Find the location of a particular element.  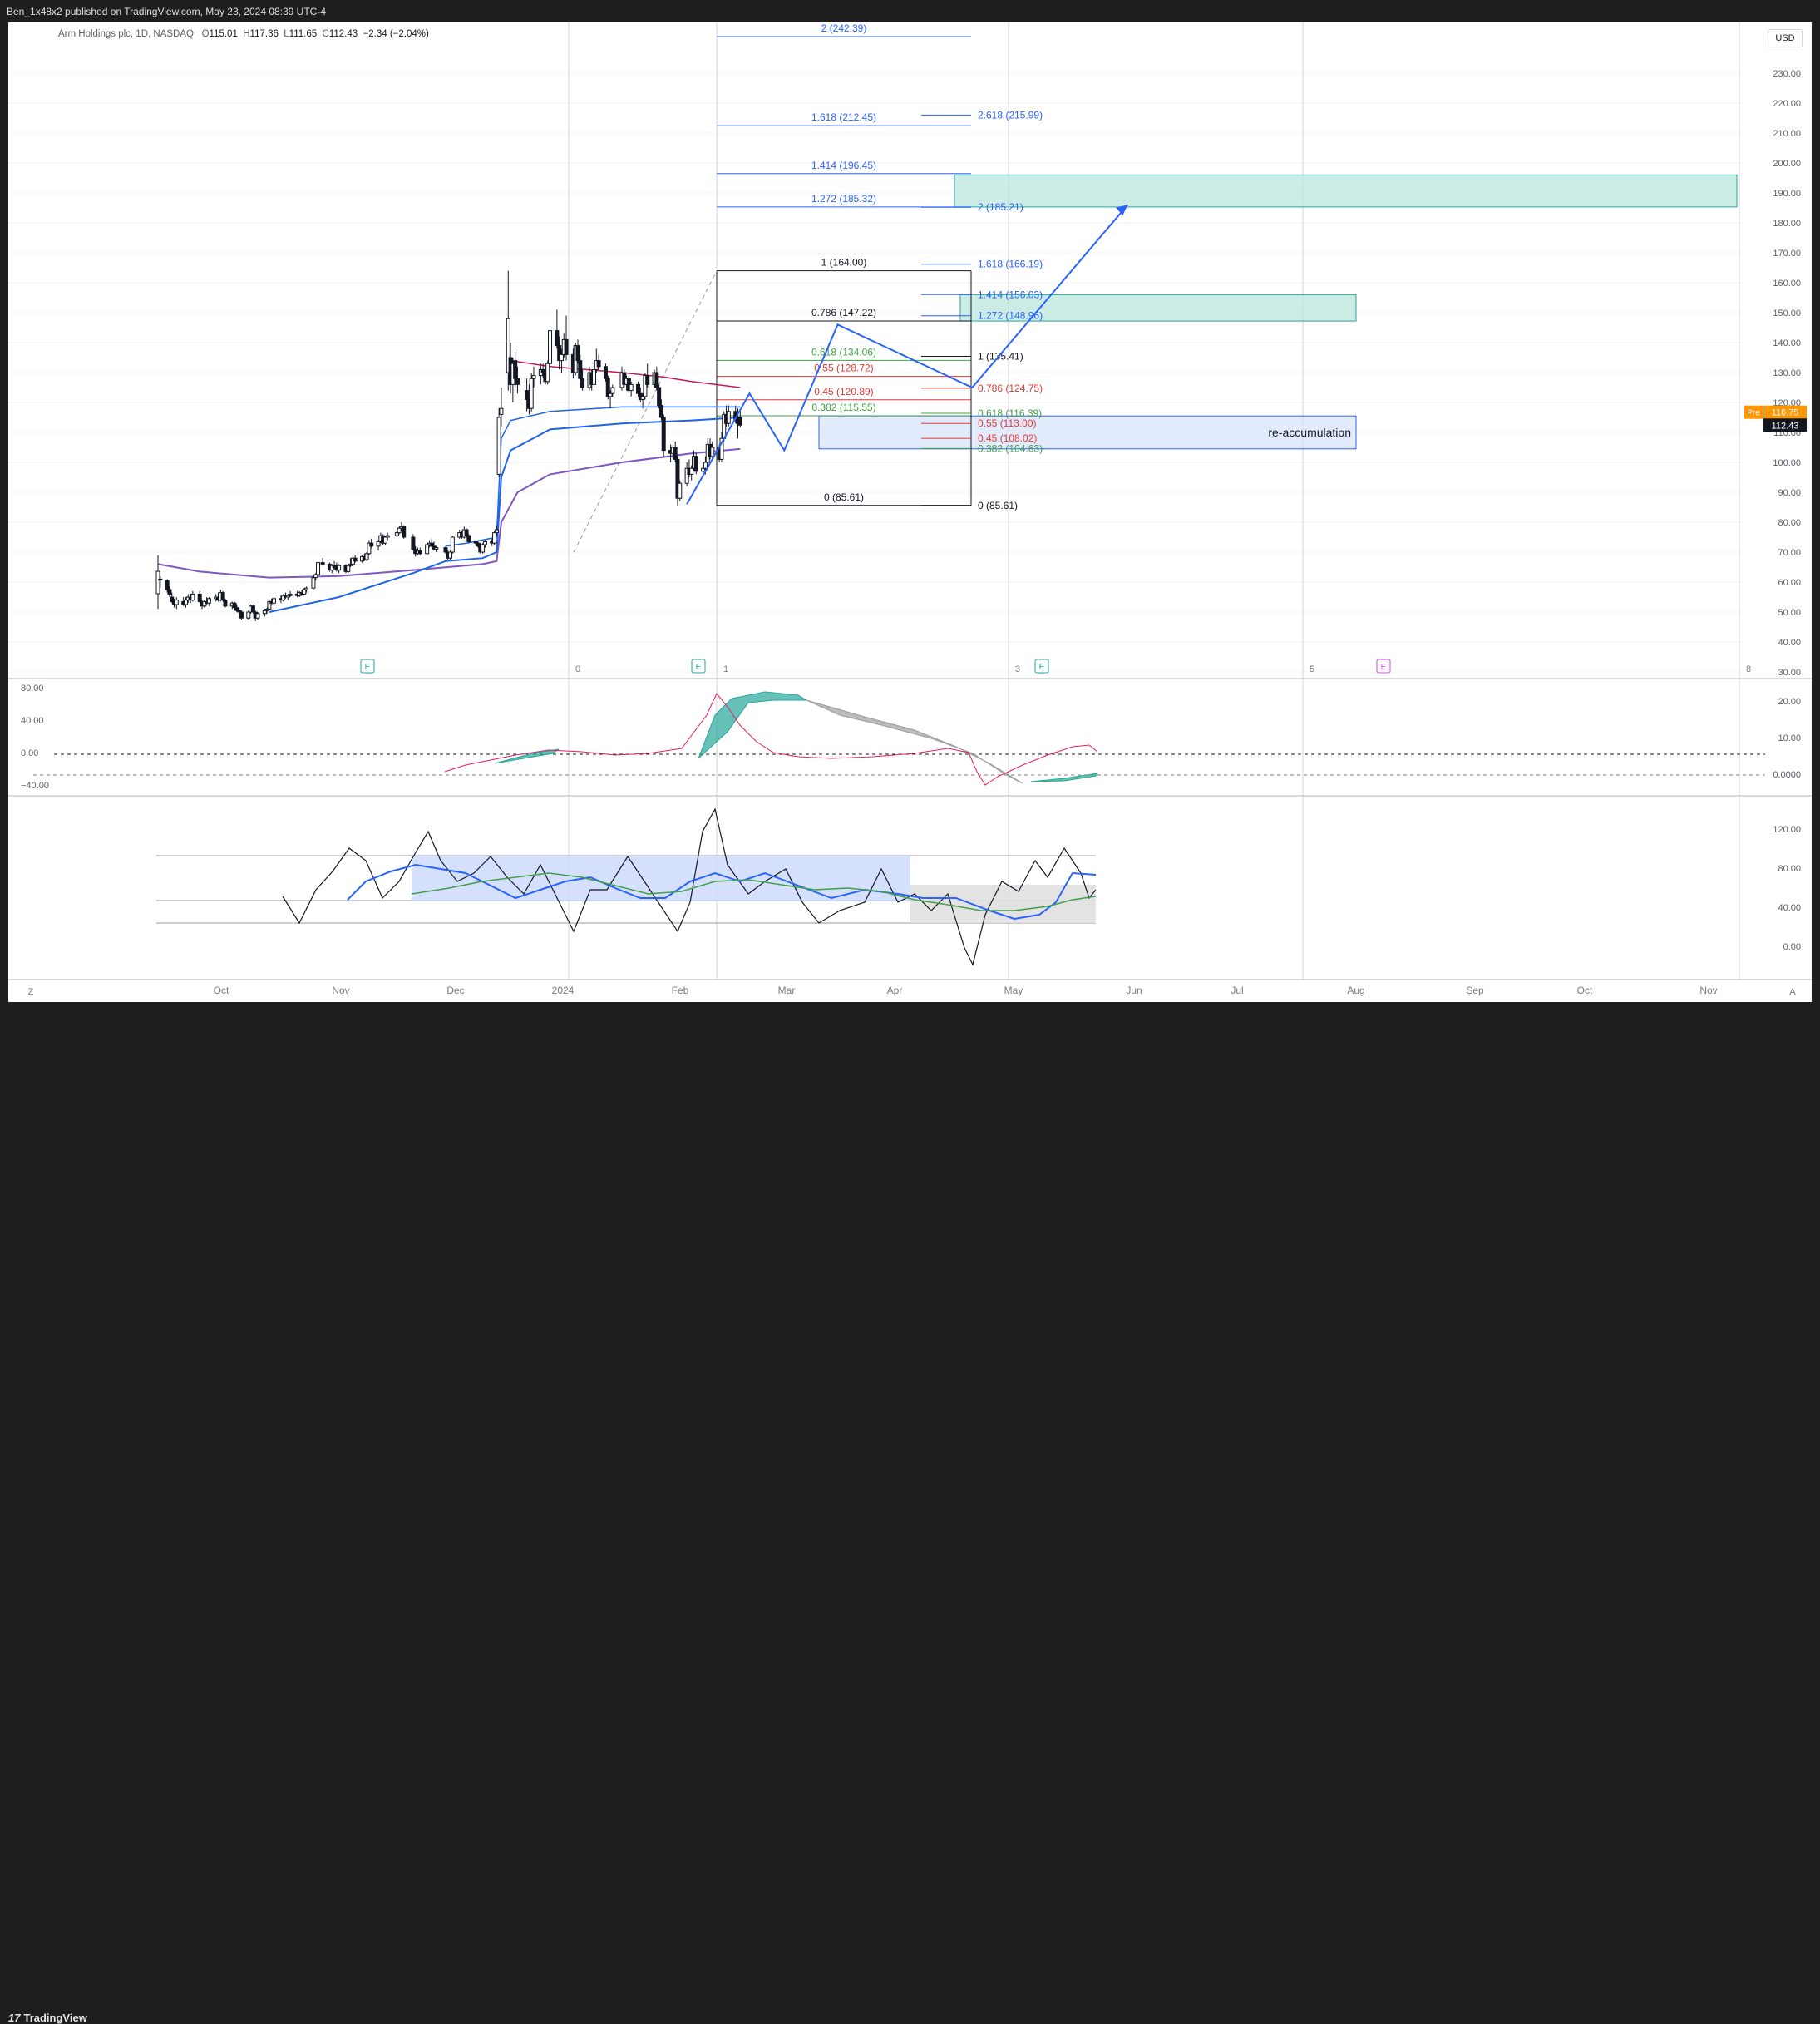

symbol-name: Arm Holdings plc, 1D, NASDAQ is located at coordinates (126, 34).